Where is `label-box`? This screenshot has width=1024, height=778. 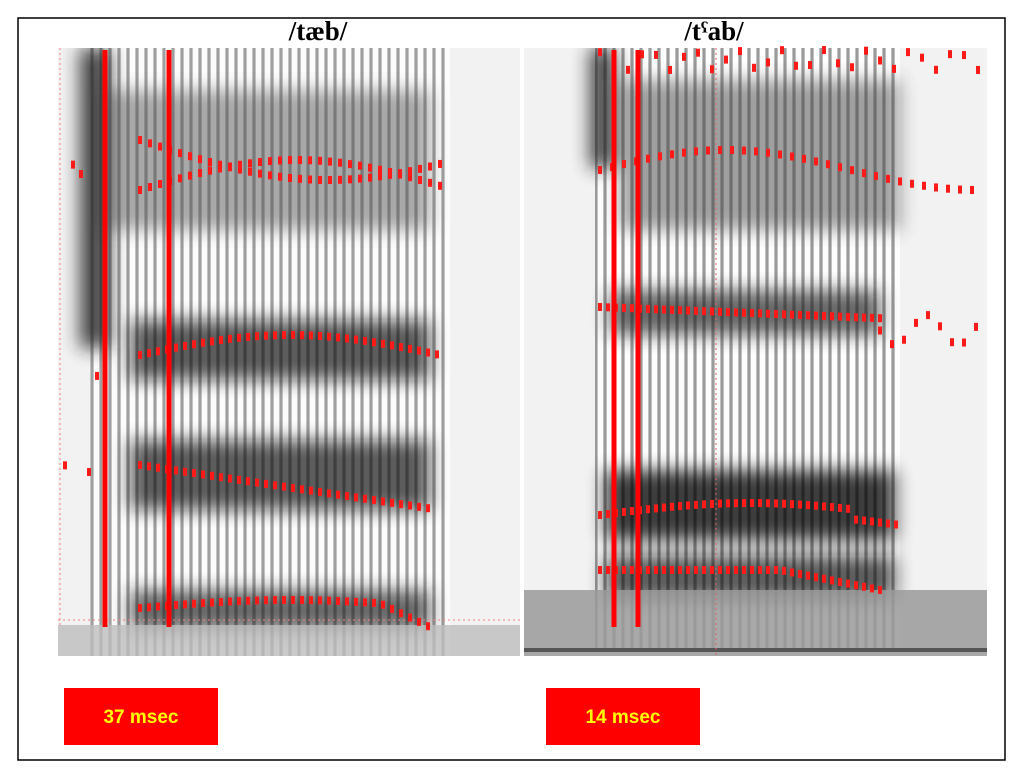 label-box is located at coordinates (141, 716).